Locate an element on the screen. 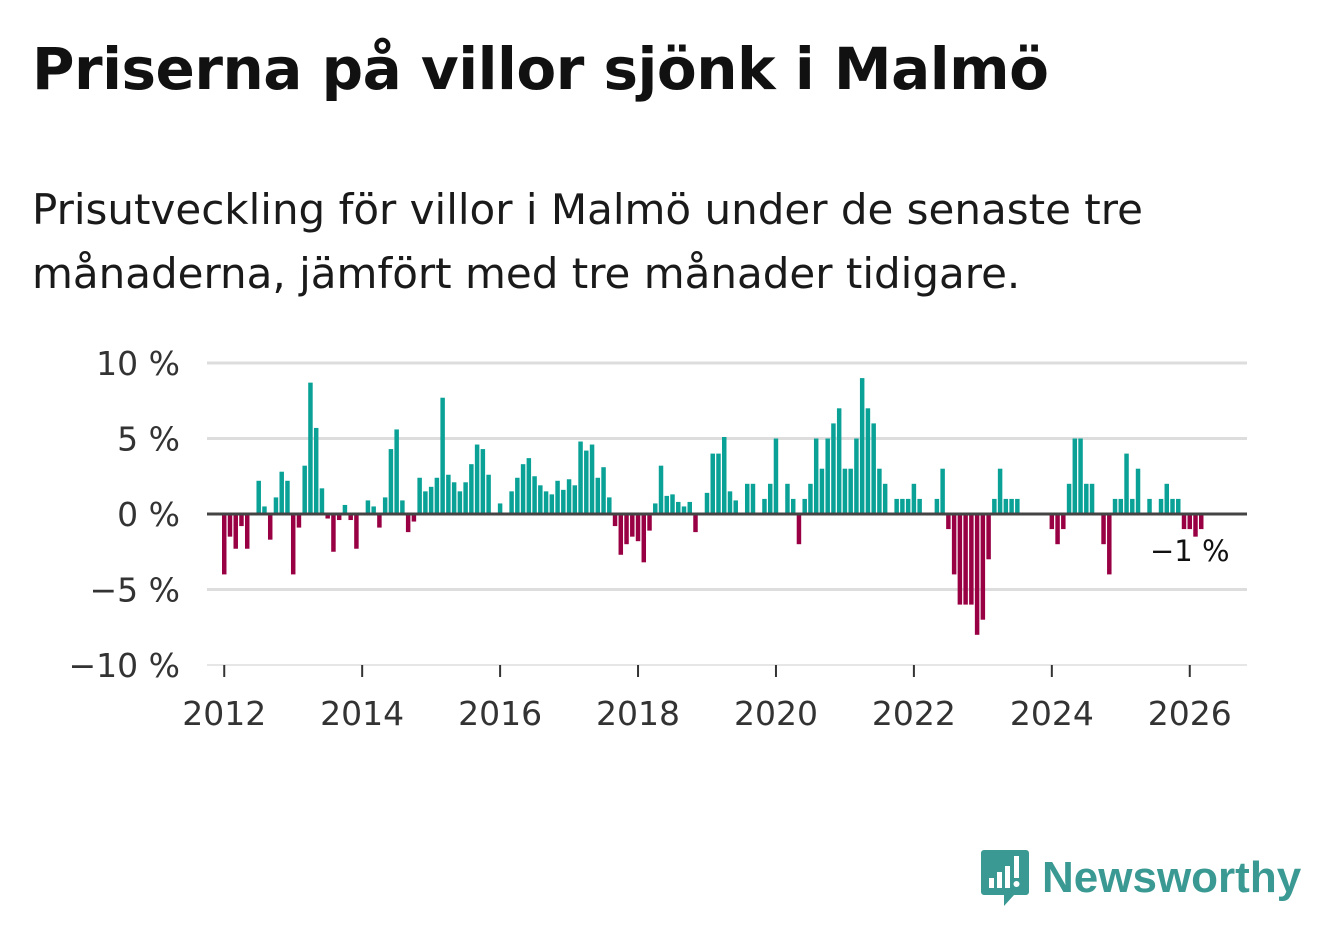 The image size is (1322, 939). y-tick-label: 5 % is located at coordinates (148, 439).